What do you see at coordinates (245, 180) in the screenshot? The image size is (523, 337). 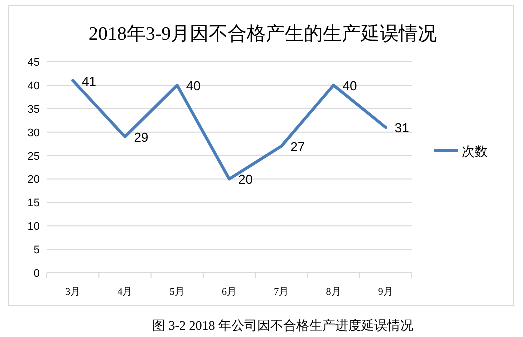 I see `data-label: 20` at bounding box center [245, 180].